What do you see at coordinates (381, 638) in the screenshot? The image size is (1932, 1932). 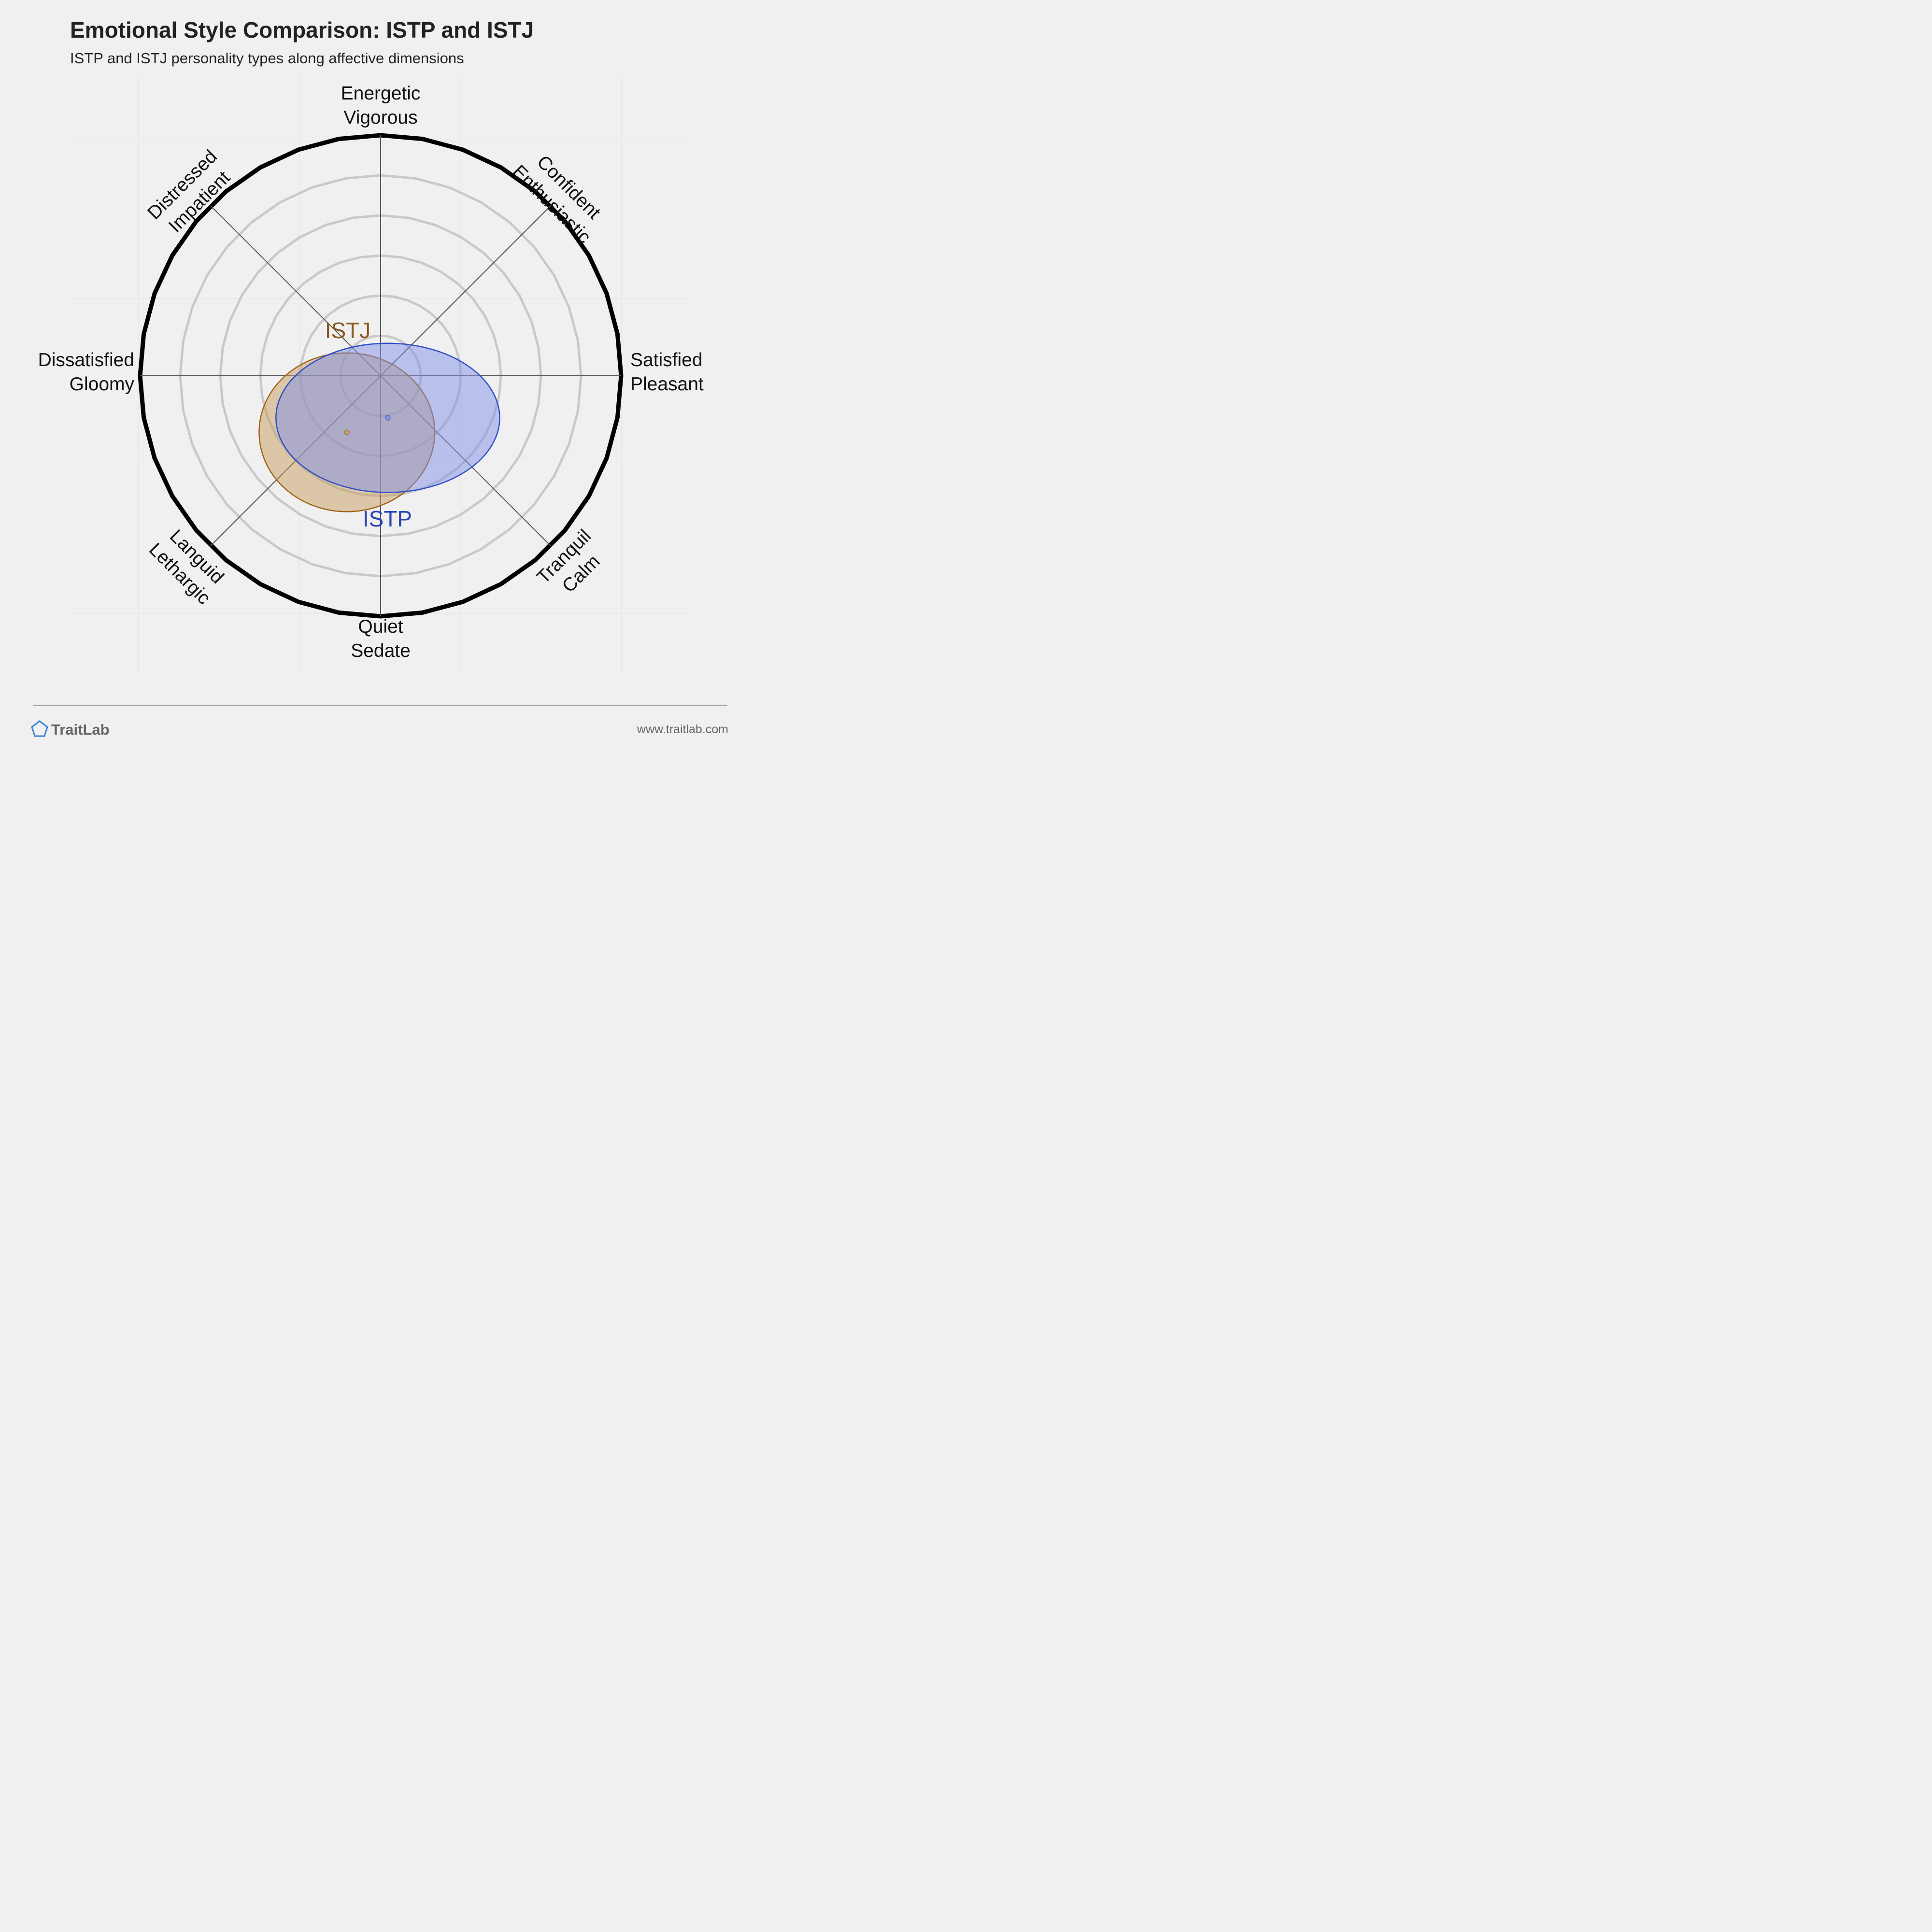 I see `axis-label-quiet: Quiet Sedate` at bounding box center [381, 638].